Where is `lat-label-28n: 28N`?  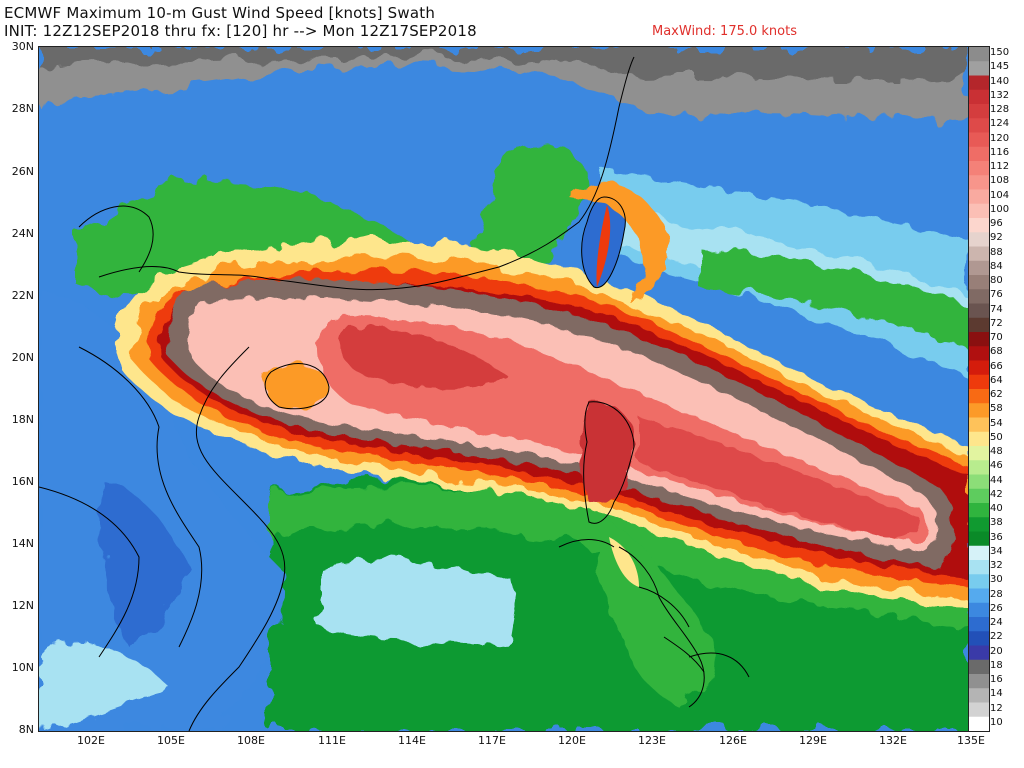 lat-label-28n: 28N is located at coordinates (22, 108).